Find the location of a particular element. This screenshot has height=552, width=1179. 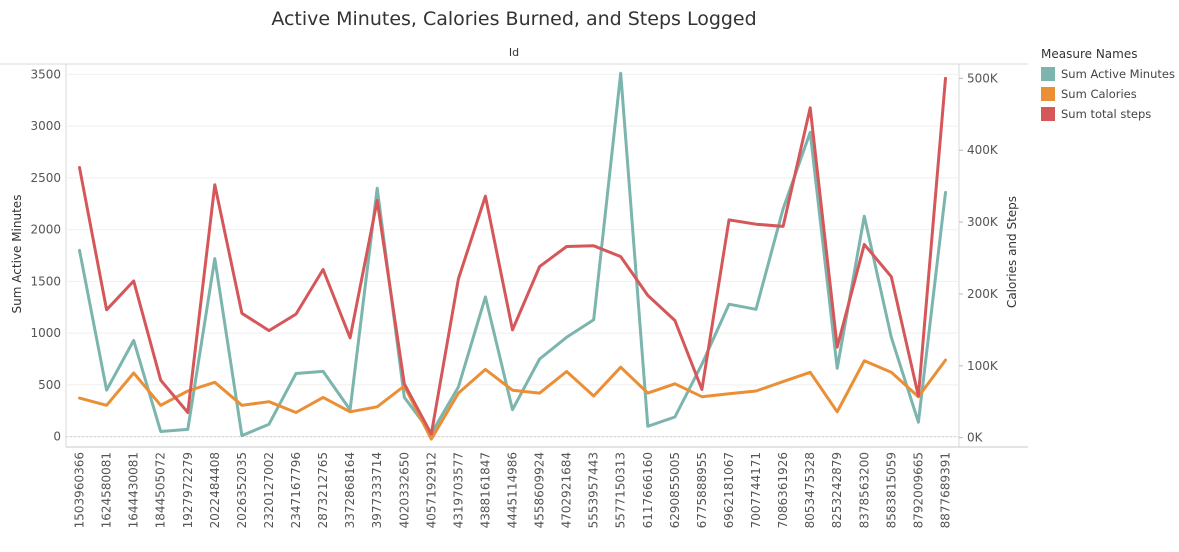

legend-item-calories: Sum Calories is located at coordinates (1108, 94).